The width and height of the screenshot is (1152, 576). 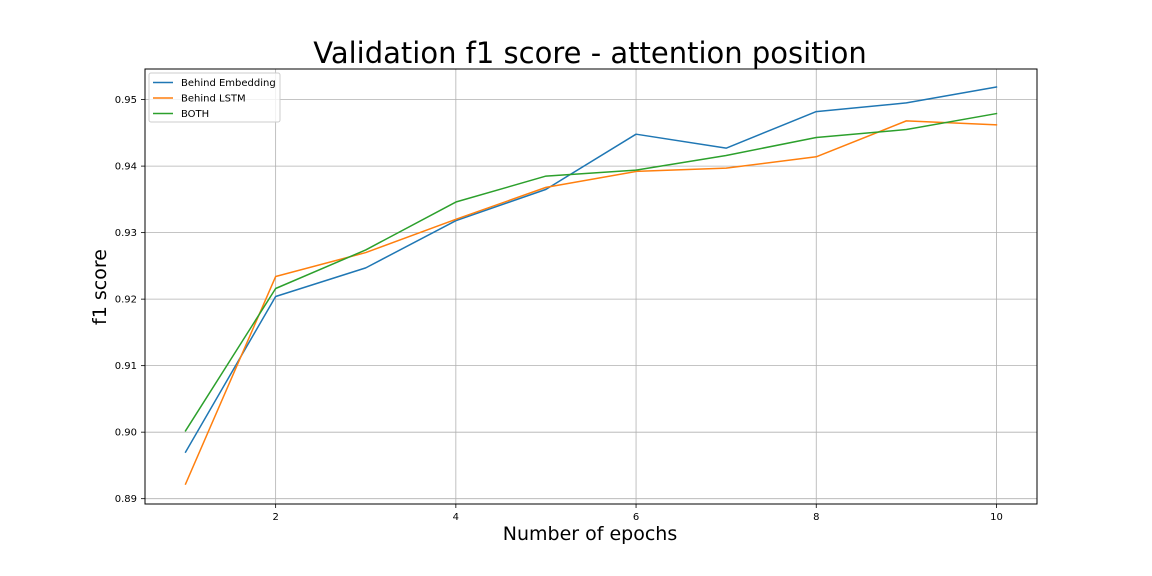 I want to click on y-tick-label: 0.93, so click(x=126, y=233).